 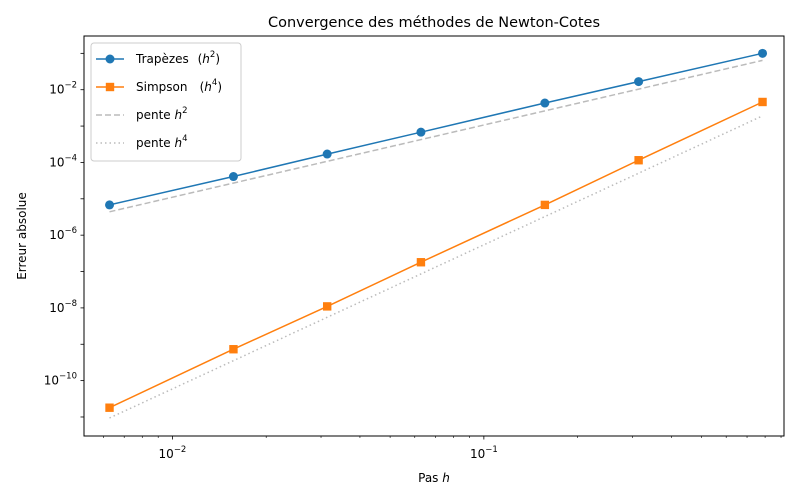 What do you see at coordinates (162, 114) in the screenshot?
I see `legend-label-pente-h: pente h2` at bounding box center [162, 114].